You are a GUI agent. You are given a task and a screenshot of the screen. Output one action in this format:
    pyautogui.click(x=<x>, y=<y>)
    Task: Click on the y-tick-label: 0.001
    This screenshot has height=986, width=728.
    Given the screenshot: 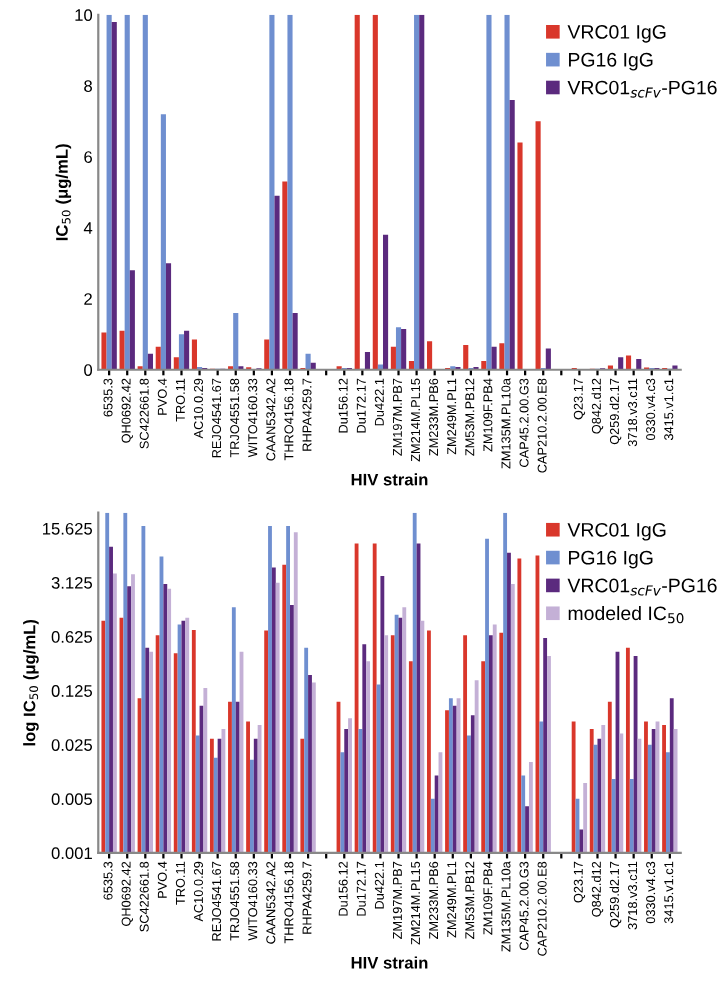 What is the action you would take?
    pyautogui.click(x=71, y=853)
    